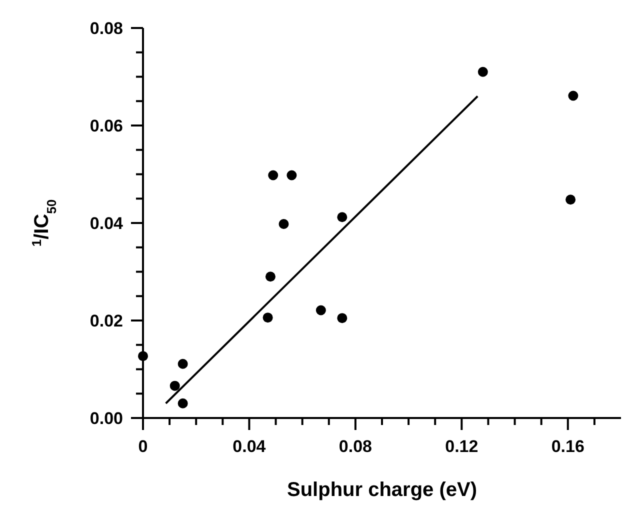 Image resolution: width=637 pixels, height=523 pixels. What do you see at coordinates (106, 28) in the screenshot?
I see `y-tick-label: 0.08` at bounding box center [106, 28].